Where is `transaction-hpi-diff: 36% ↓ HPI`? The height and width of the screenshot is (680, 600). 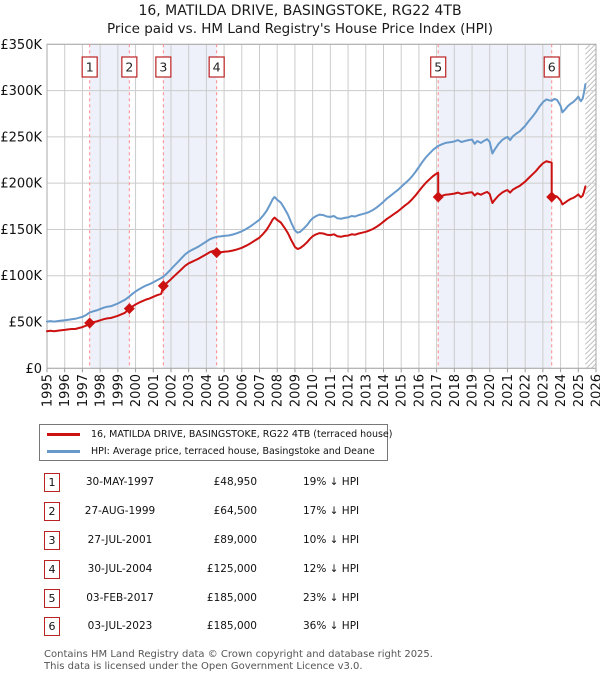
transaction-hpi-diff: 36% ↓ HPI is located at coordinates (331, 626).